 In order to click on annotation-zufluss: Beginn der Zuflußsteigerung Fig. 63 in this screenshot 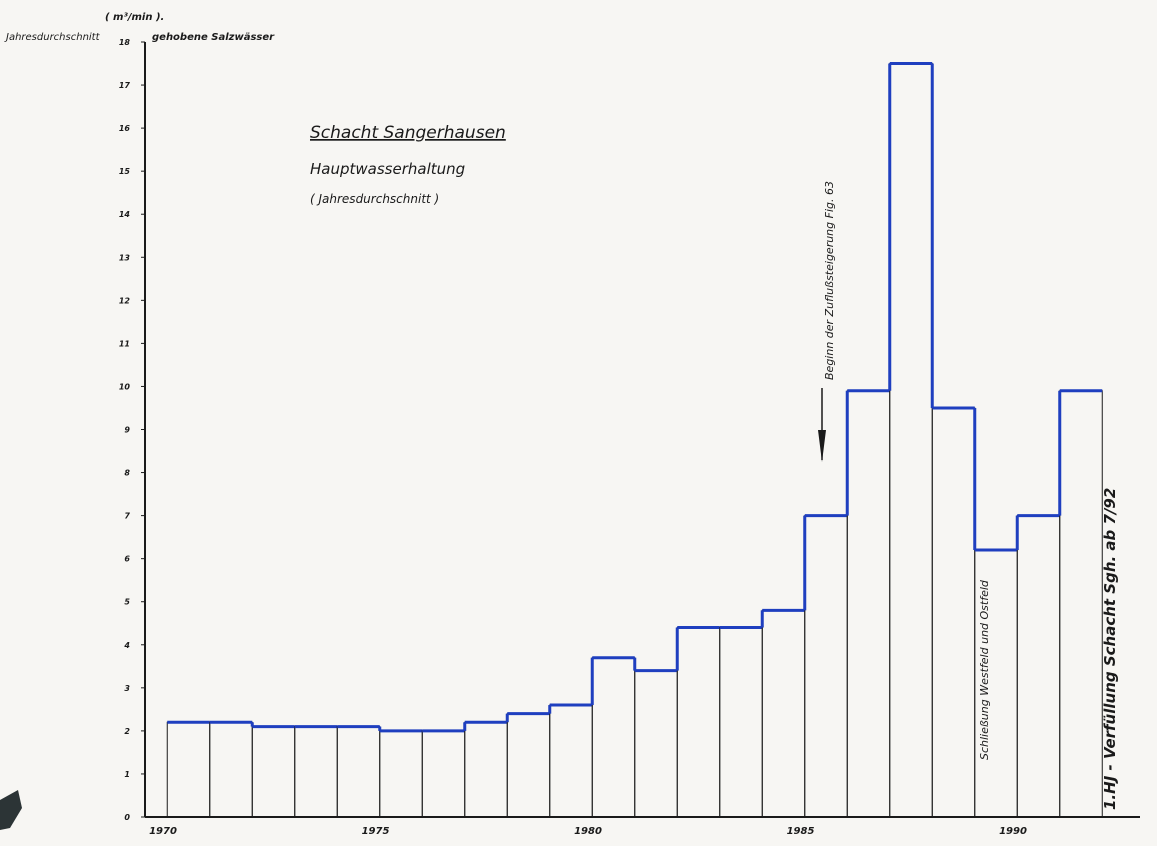, I will do `click(829, 280)`.